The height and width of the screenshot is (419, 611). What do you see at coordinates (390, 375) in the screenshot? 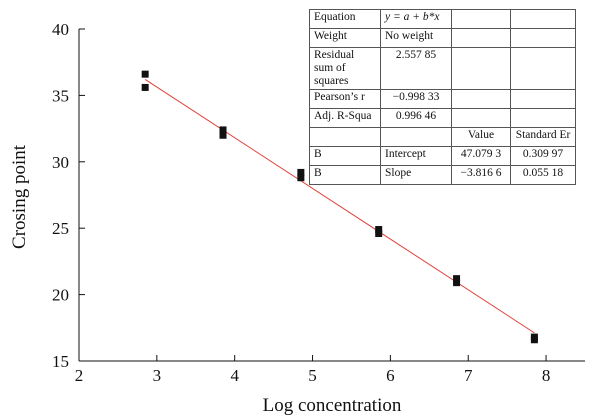
I see `x-tick-label: 6` at bounding box center [390, 375].